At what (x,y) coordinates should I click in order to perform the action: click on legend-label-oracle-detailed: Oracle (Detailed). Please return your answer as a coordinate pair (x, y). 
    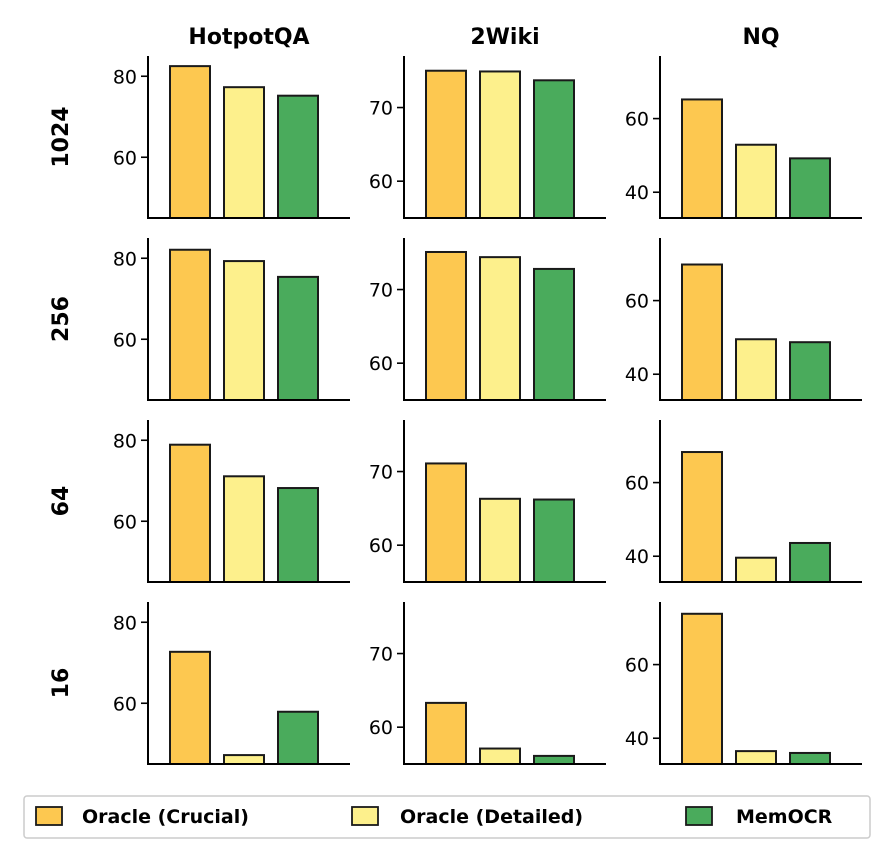
    Looking at the image, I should click on (491, 817).